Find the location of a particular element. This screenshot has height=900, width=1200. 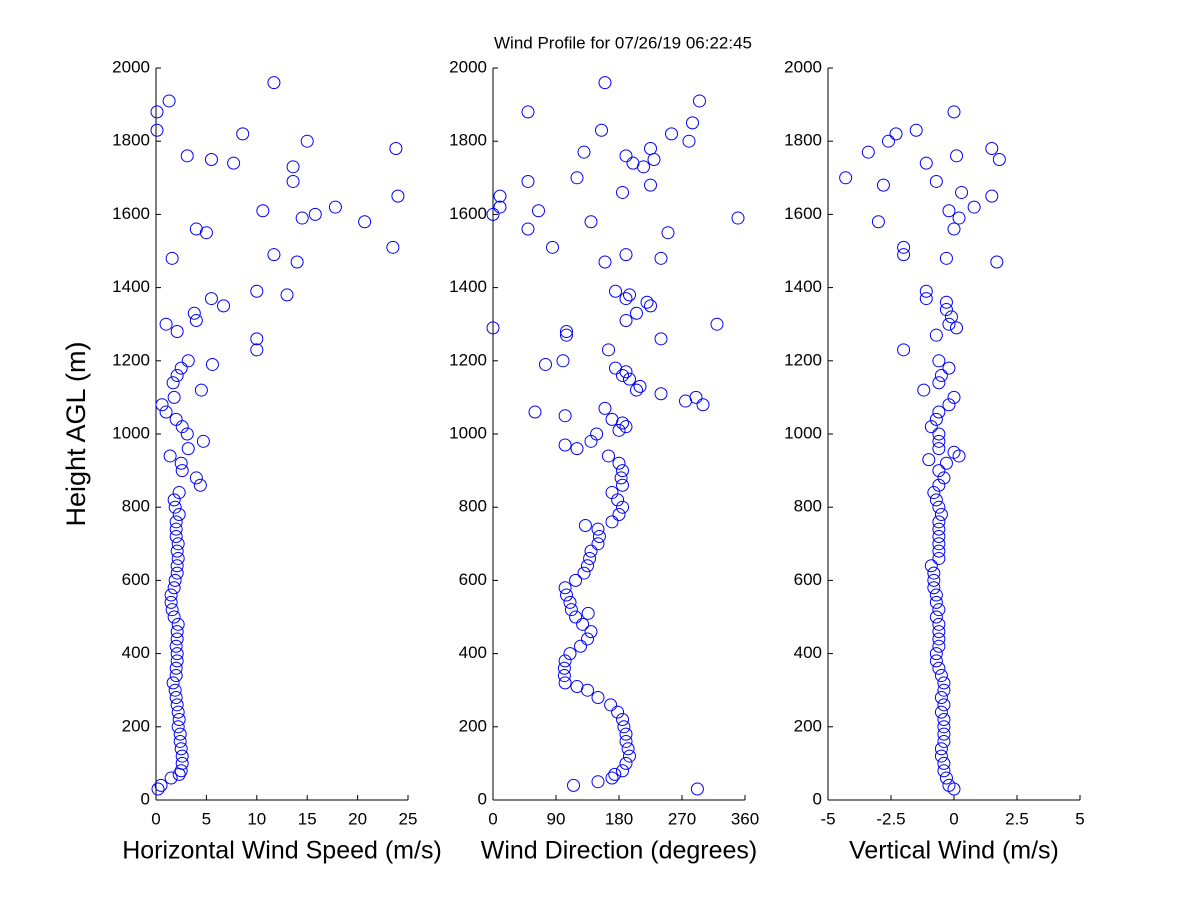

x-tick-label: 25 is located at coordinates (408, 818).